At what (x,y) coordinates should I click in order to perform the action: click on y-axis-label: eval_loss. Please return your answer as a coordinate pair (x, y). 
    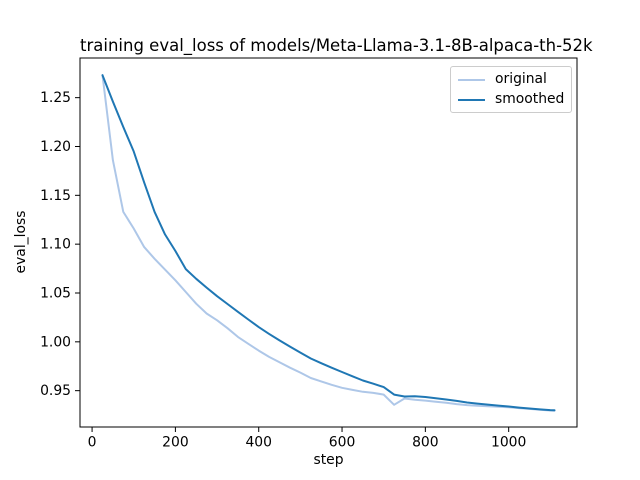
    Looking at the image, I should click on (21, 242).